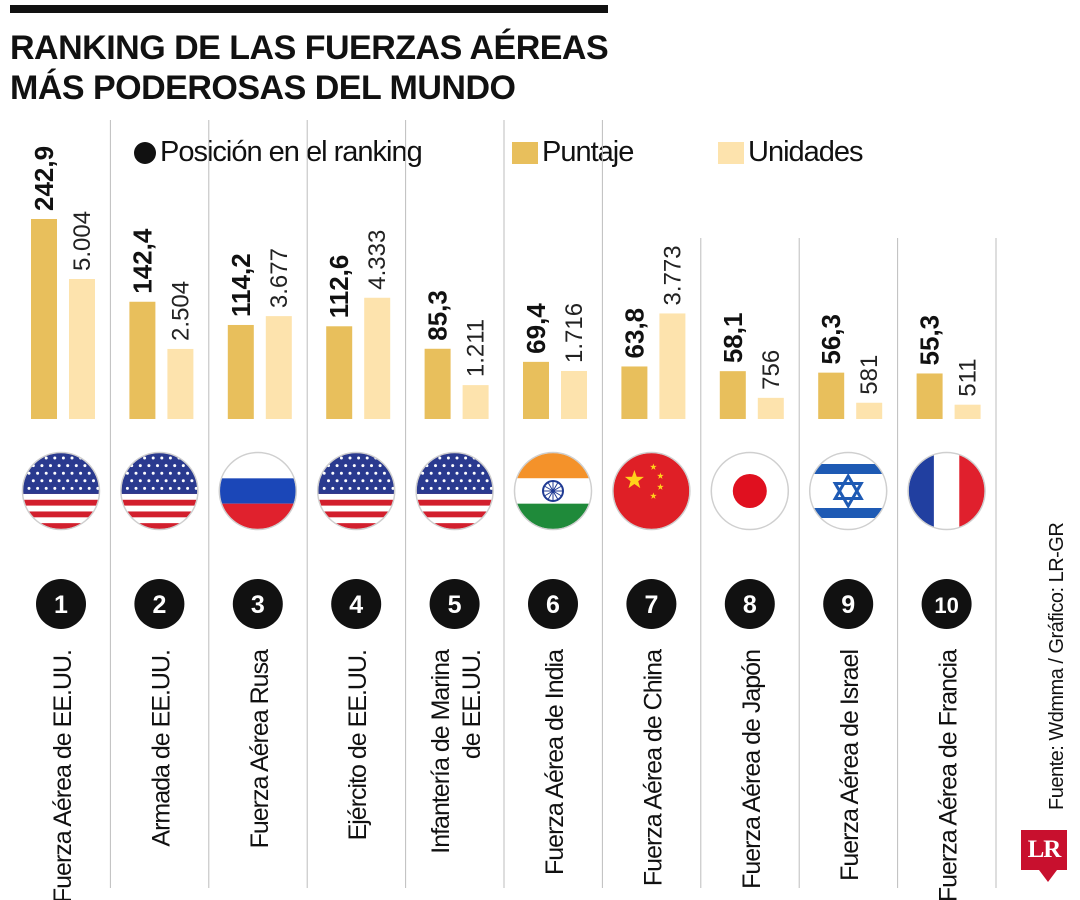 This screenshot has height=900, width=1080. What do you see at coordinates (438, 315) in the screenshot?
I see `score-value-label: 85,3` at bounding box center [438, 315].